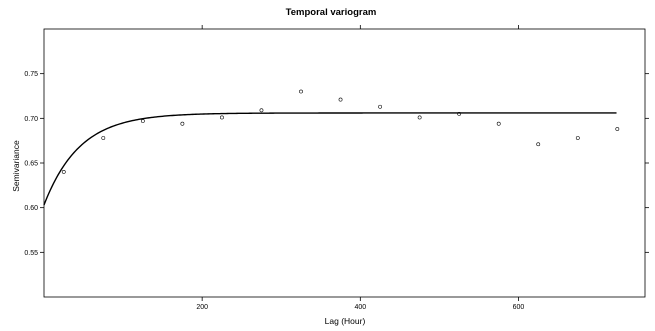 This screenshot has width=655, height=331. Describe the element at coordinates (519, 307) in the screenshot. I see `x-tick-label: 600` at that location.